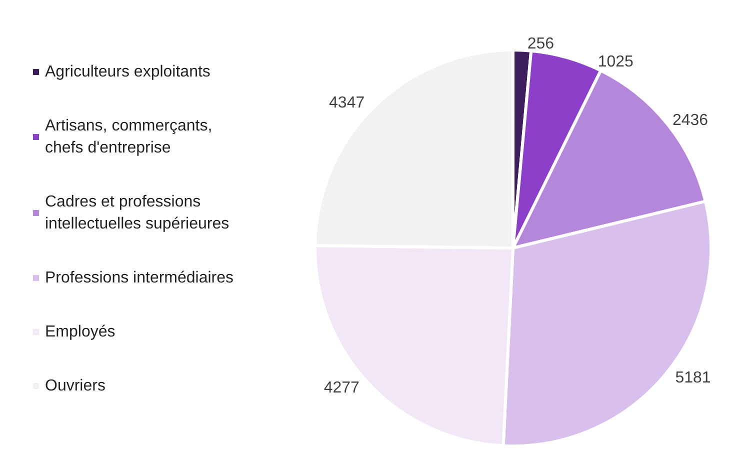 Image resolution: width=745 pixels, height=456 pixels. I want to click on legend-label: Cadres et professions intellectuelles supérieures, so click(137, 213).